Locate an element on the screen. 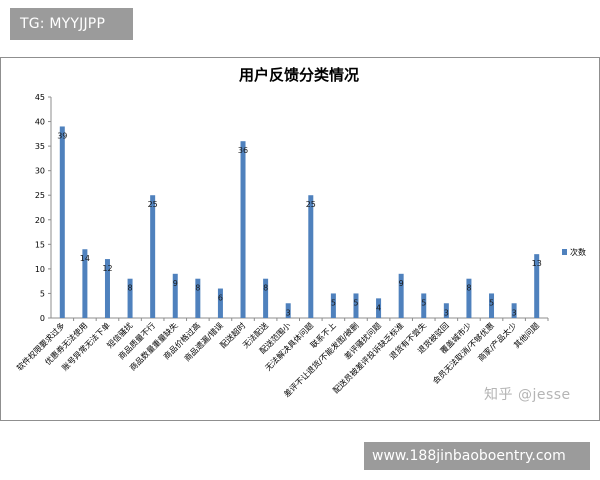 Image resolution: width=600 pixels, height=480 pixels. bar-value-label: 36 is located at coordinates (243, 150).